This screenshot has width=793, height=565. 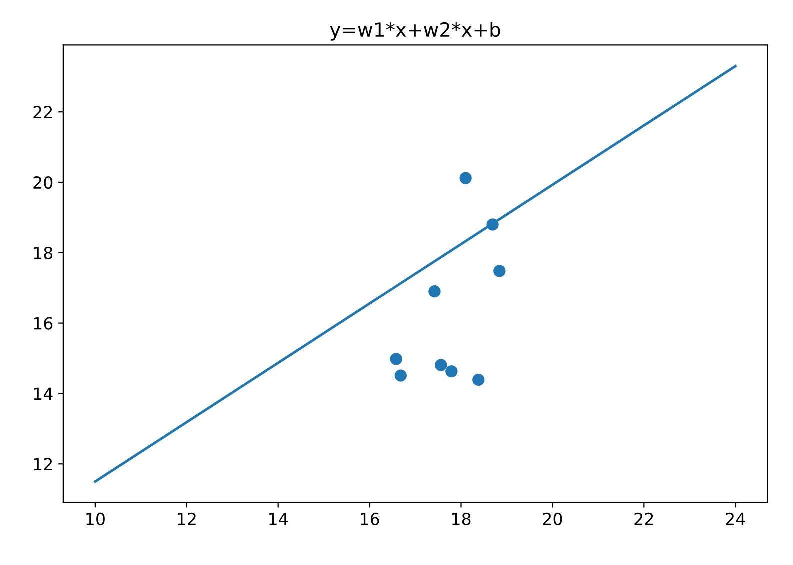 What do you see at coordinates (644, 519) in the screenshot?
I see `x-tick-label: 22` at bounding box center [644, 519].